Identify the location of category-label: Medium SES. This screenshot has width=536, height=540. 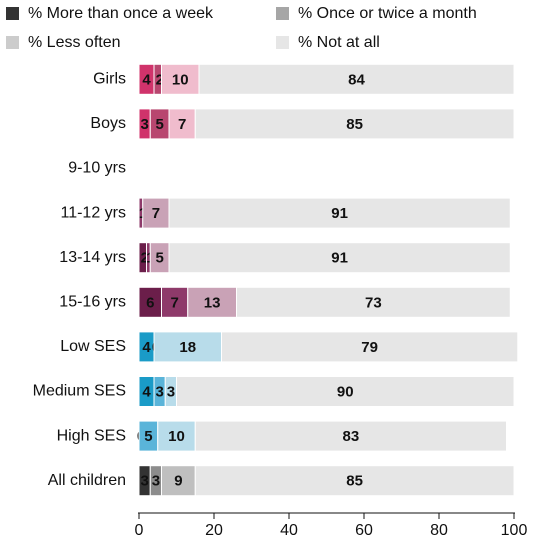
(79, 391).